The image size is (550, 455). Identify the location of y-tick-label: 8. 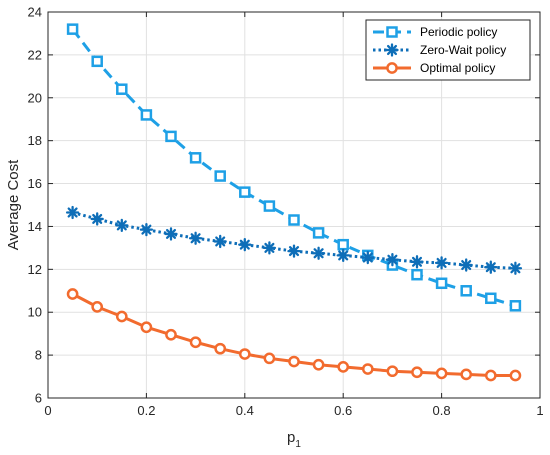
(38, 355).